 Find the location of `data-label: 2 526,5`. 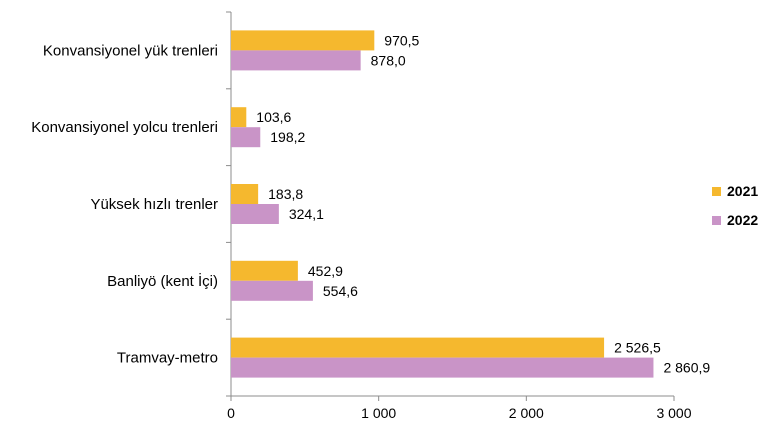

data-label: 2 526,5 is located at coordinates (637, 348).